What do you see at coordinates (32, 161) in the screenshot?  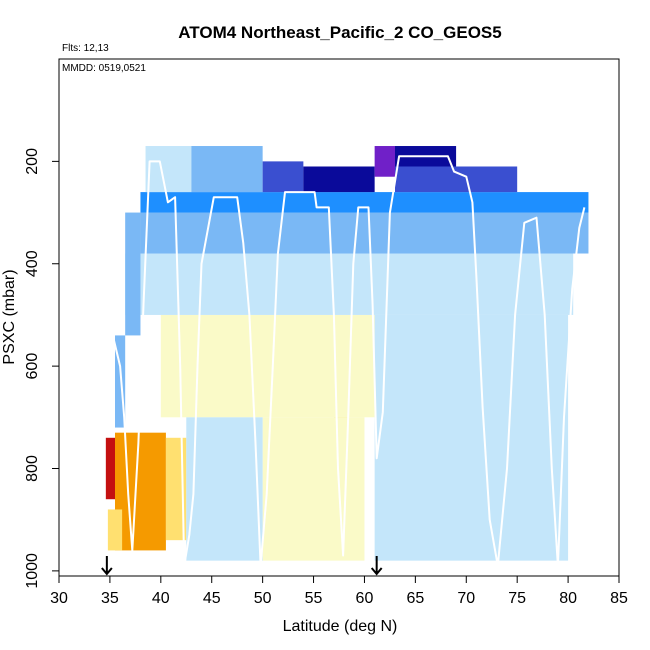 I see `y-tick-label: 200` at bounding box center [32, 161].